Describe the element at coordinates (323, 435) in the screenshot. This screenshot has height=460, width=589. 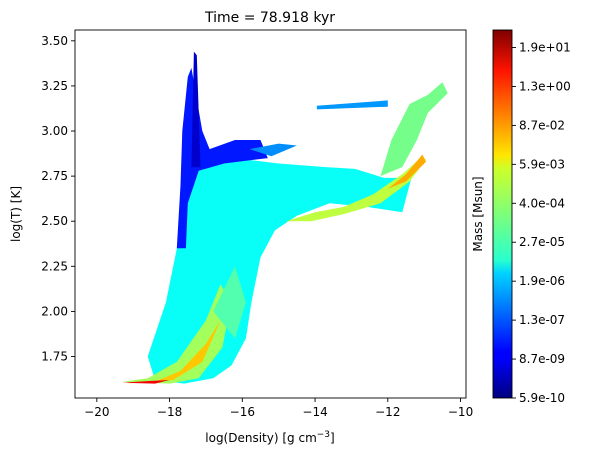
I see `x-axis-label-superscript: −3` at that location.